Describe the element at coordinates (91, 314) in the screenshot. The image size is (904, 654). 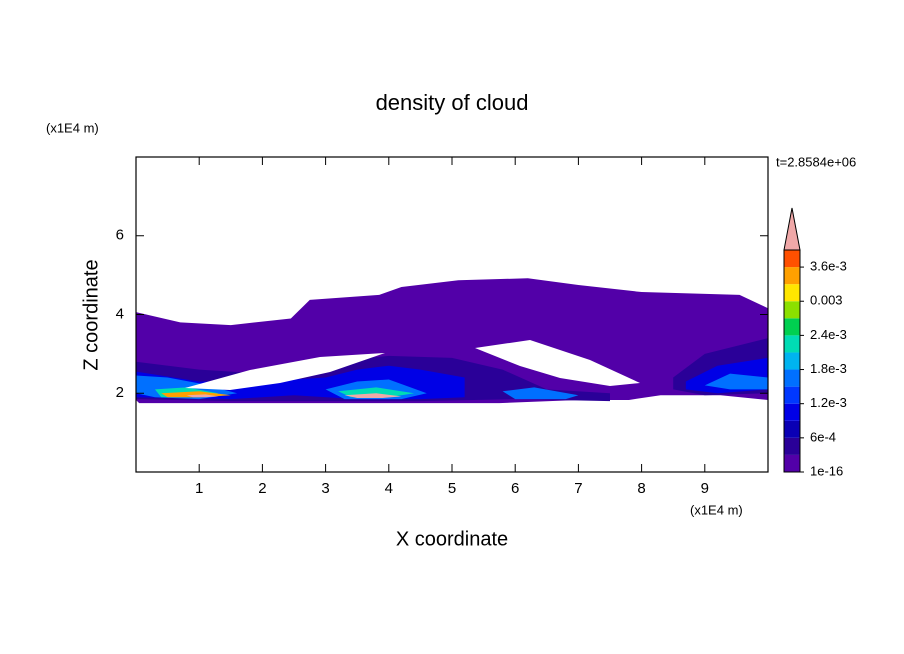
I see `y-axis-label: Z coordinate` at that location.